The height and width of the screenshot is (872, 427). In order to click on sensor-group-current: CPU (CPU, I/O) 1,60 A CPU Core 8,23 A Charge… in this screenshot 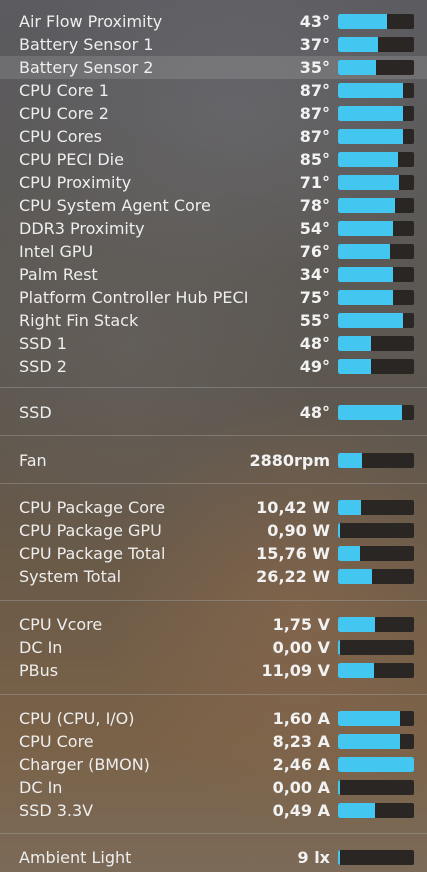, I will do `click(213, 758)`.